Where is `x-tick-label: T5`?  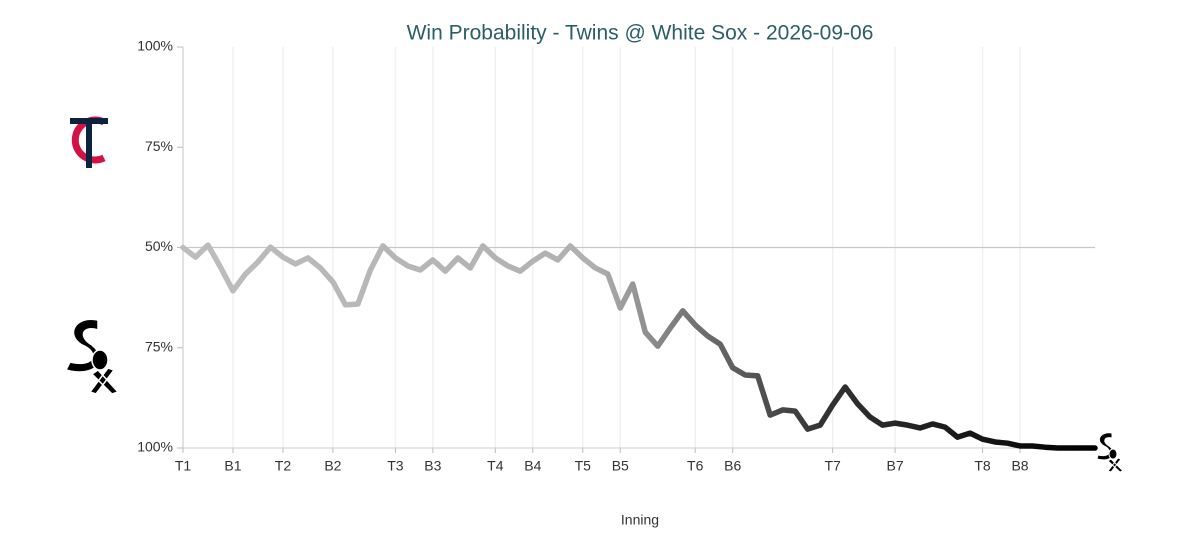 x-tick-label: T5 is located at coordinates (583, 466).